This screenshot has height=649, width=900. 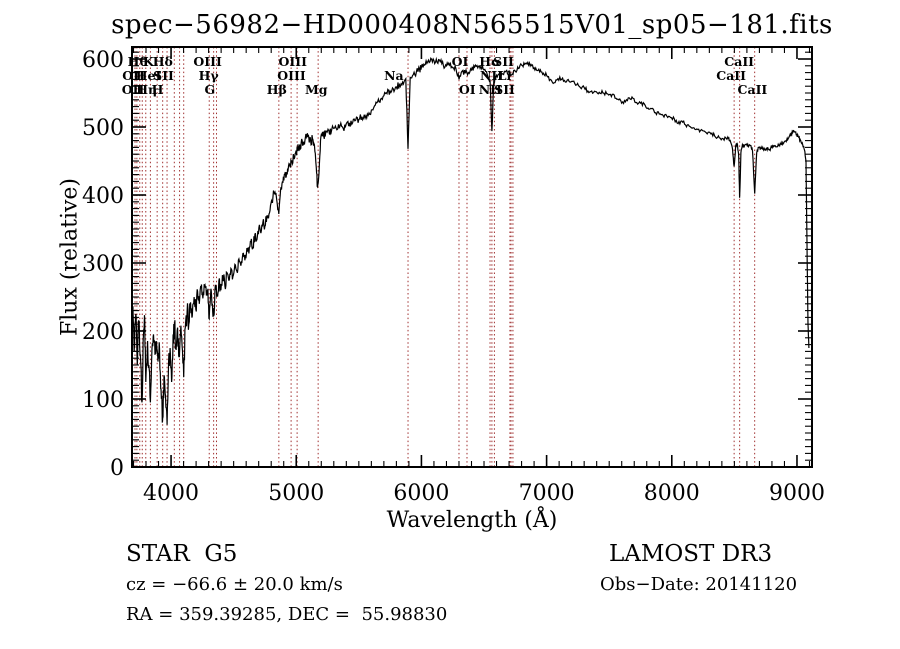 What do you see at coordinates (158, 89) in the screenshot?
I see `line-label: H` at bounding box center [158, 89].